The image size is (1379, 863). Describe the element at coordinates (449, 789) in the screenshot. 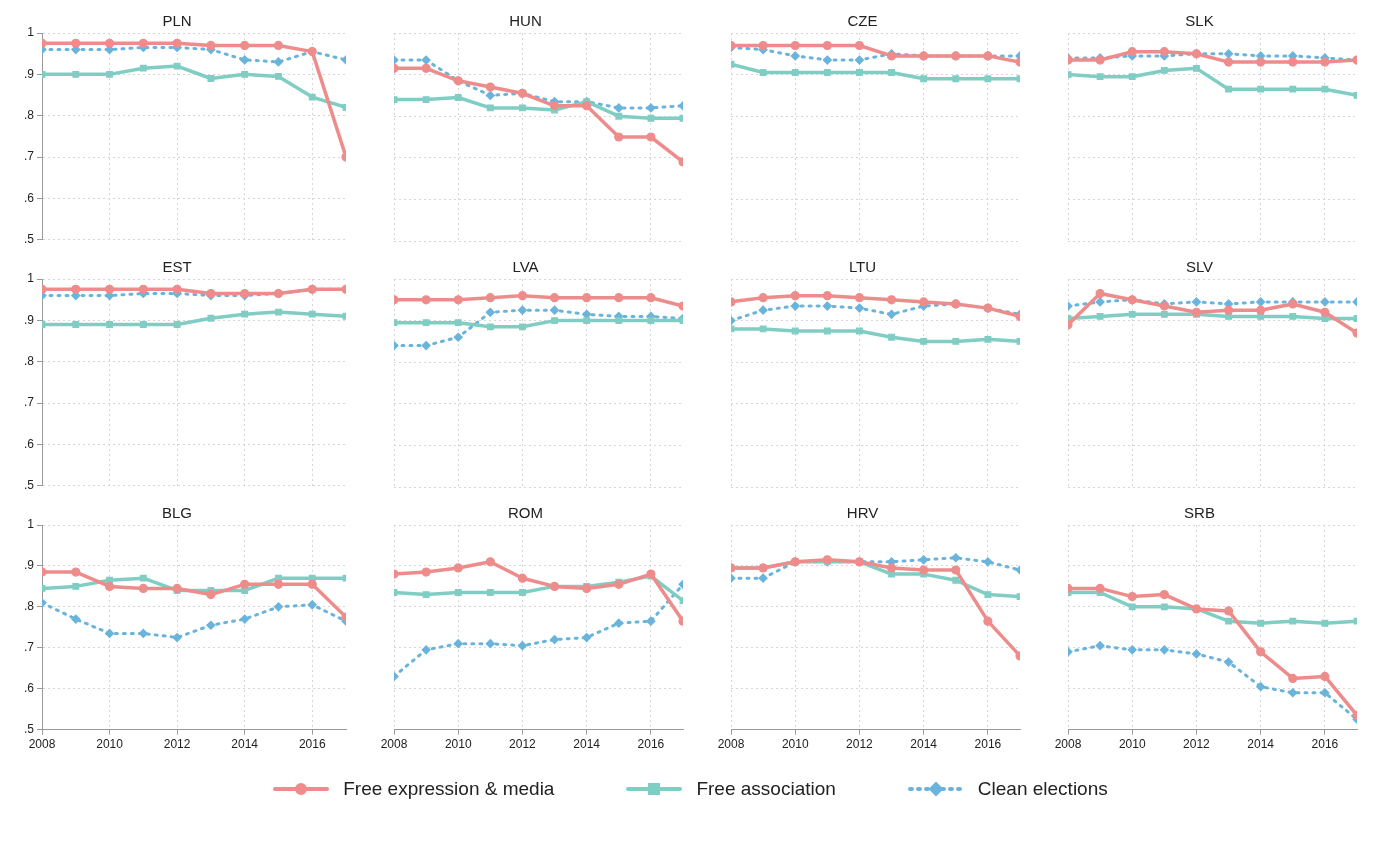

I see `legend-label: Free expression & media` at that location.